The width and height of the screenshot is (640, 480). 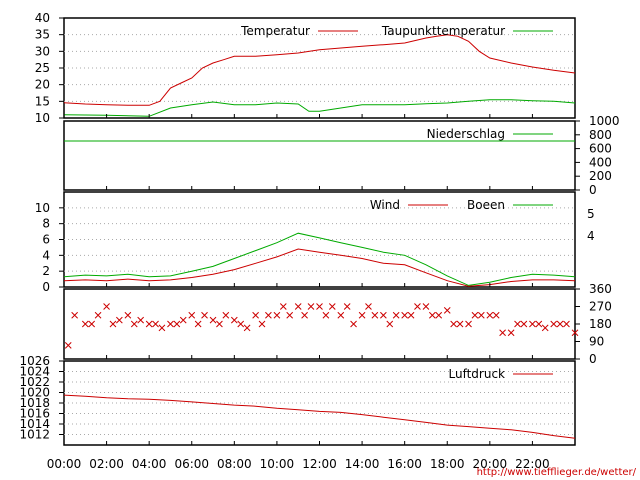 What do you see at coordinates (591, 236) in the screenshot?
I see `right-tick-label: 4` at bounding box center [591, 236].